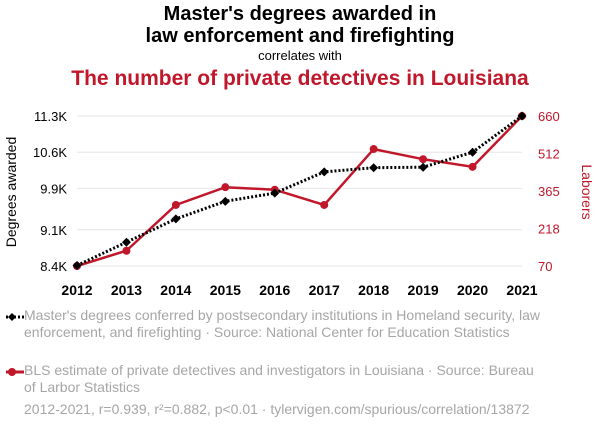 Image resolution: width=600 pixels, height=430 pixels. I want to click on left-tick-label: 11.3K, so click(50, 116).